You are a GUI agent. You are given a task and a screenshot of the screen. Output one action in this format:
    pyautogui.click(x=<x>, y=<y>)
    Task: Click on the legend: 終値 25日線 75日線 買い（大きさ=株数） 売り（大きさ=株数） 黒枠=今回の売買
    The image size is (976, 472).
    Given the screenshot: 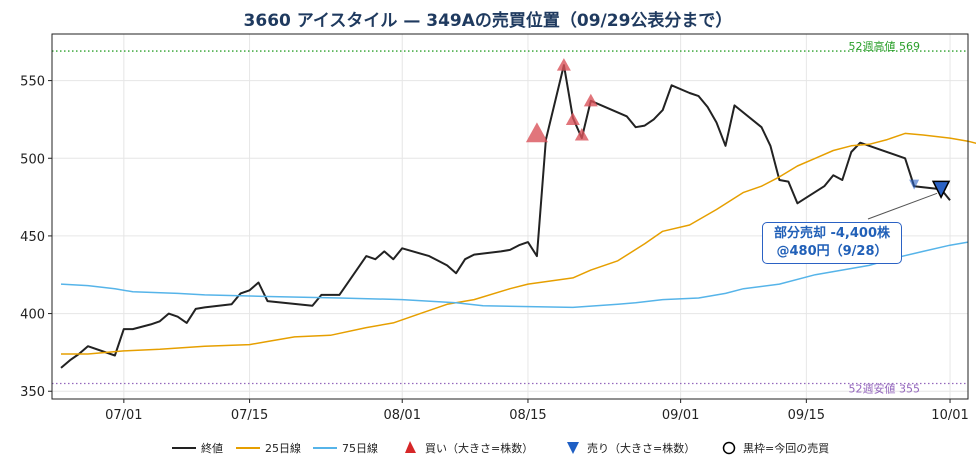 What is the action you would take?
    pyautogui.click(x=500, y=448)
    